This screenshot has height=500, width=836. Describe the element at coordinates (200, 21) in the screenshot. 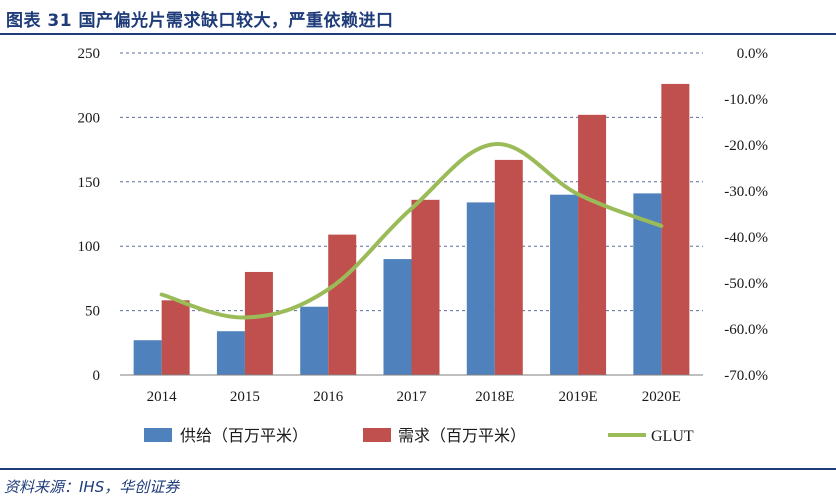

I see `figure-title: 图表 31 国产偏光片需求缺口较大，严重依赖进口` at that location.